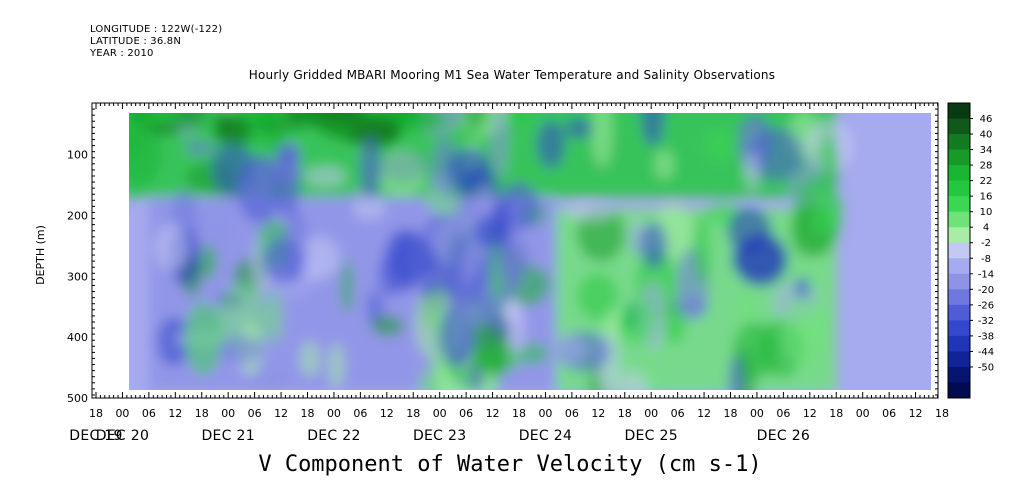  Describe the element at coordinates (77, 155) in the screenshot. I see `y-tick-label: 100` at that location.